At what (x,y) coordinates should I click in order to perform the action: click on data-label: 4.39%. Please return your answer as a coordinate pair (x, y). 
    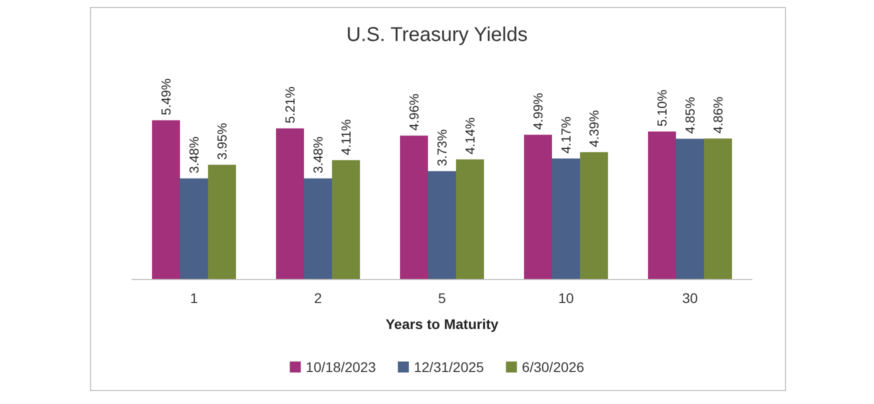
    Looking at the image, I should click on (594, 129).